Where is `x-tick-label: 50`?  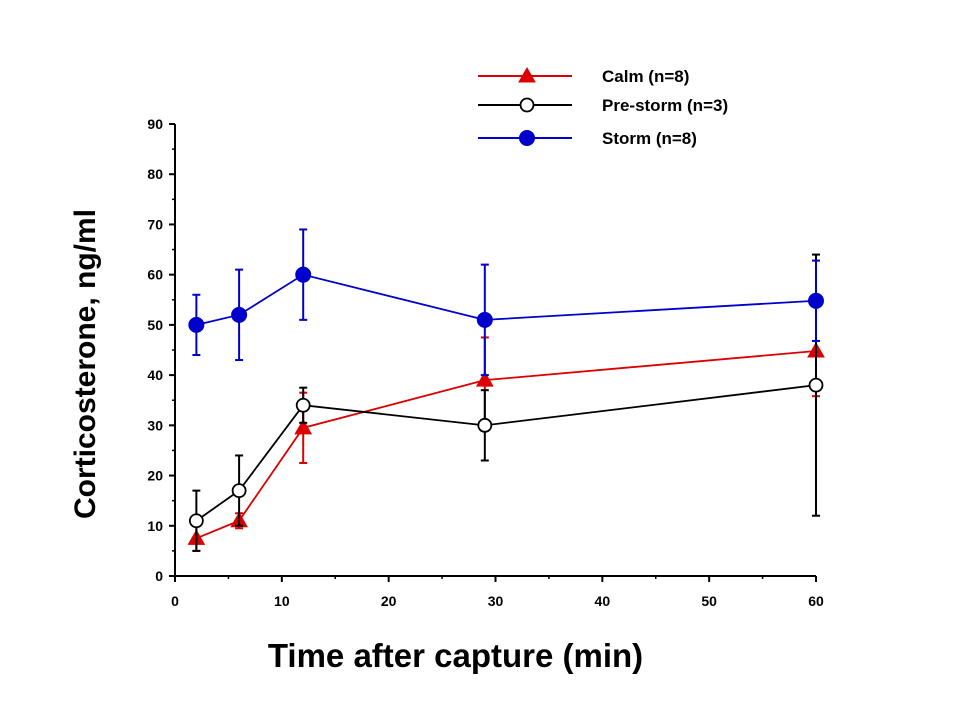 x-tick-label: 50 is located at coordinates (709, 601).